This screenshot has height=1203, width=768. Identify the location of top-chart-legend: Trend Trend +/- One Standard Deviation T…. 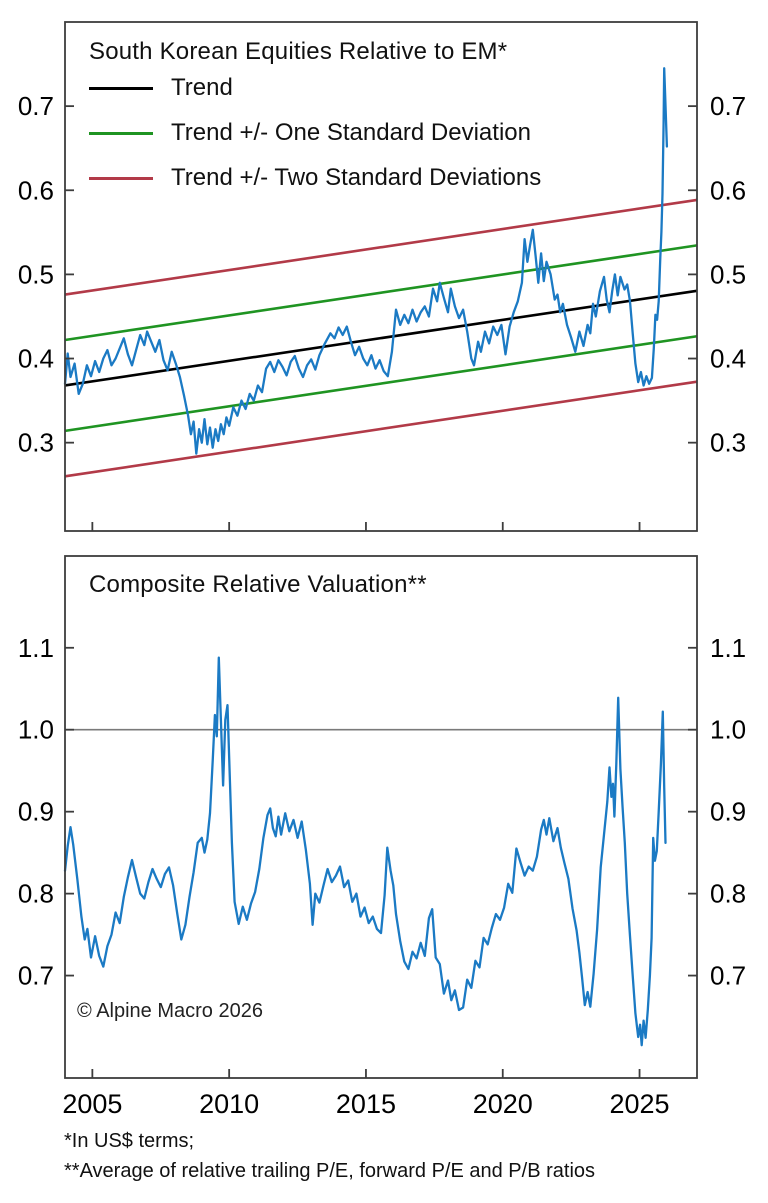
(315, 132).